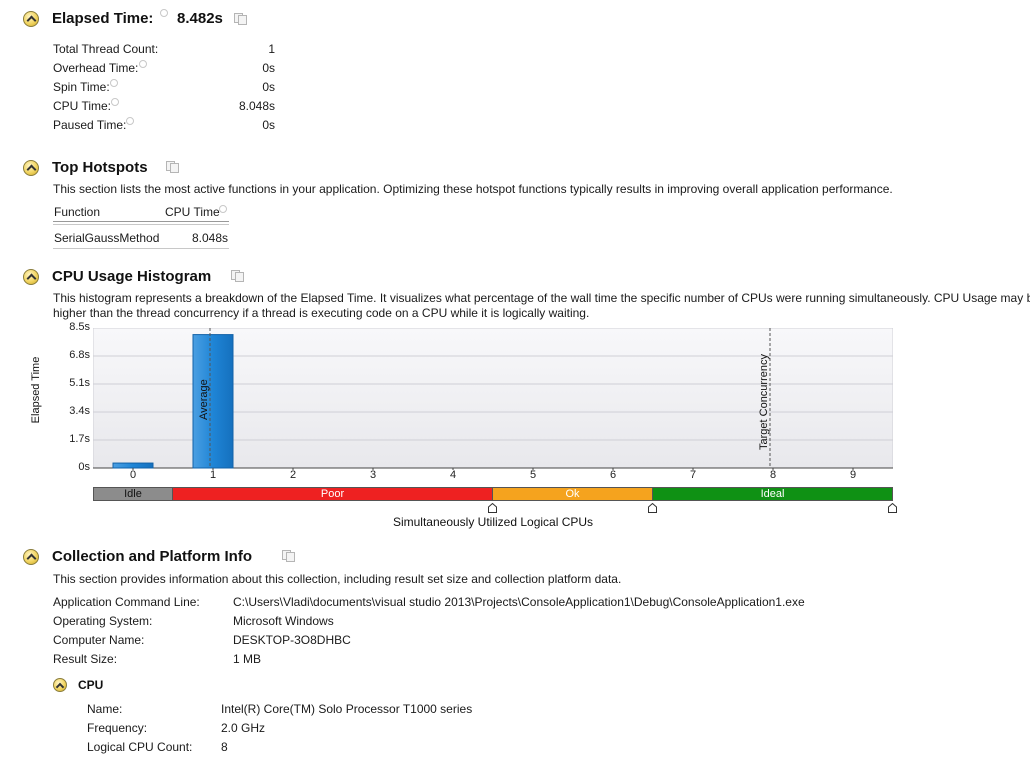  What do you see at coordinates (493, 399) in the screenshot?
I see `histogram-plot: Average Target Concurrency` at bounding box center [493, 399].